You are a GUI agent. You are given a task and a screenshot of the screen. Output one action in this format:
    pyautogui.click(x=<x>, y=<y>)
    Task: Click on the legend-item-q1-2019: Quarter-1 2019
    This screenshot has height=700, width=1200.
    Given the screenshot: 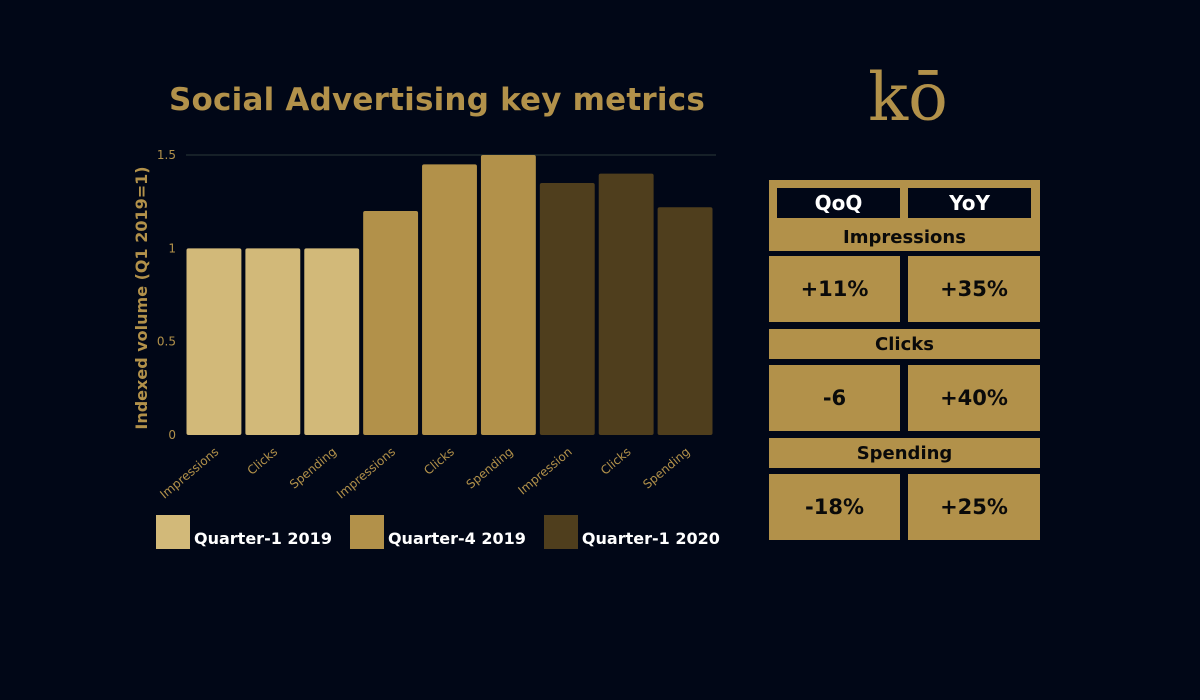 What is the action you would take?
    pyautogui.click(x=244, y=532)
    